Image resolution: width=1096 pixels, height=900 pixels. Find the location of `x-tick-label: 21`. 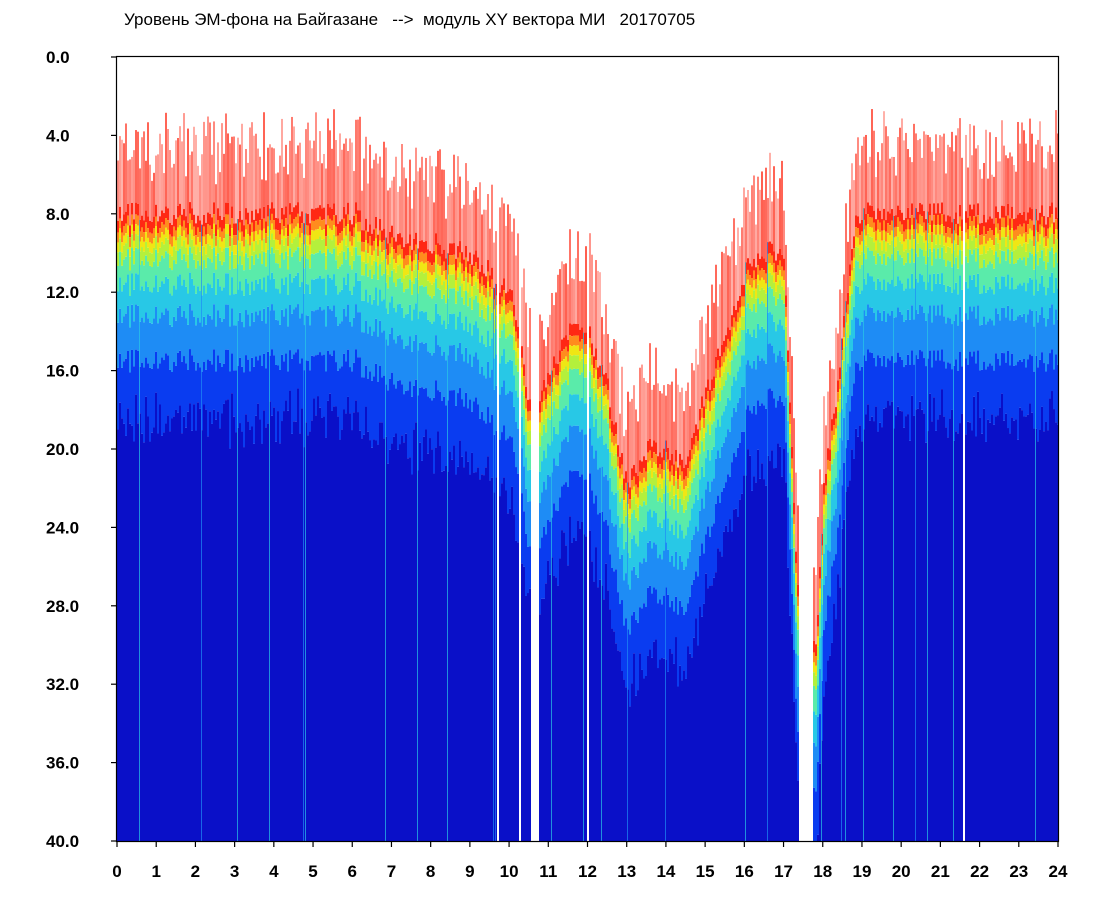

x-tick-label: 21 is located at coordinates (940, 871).